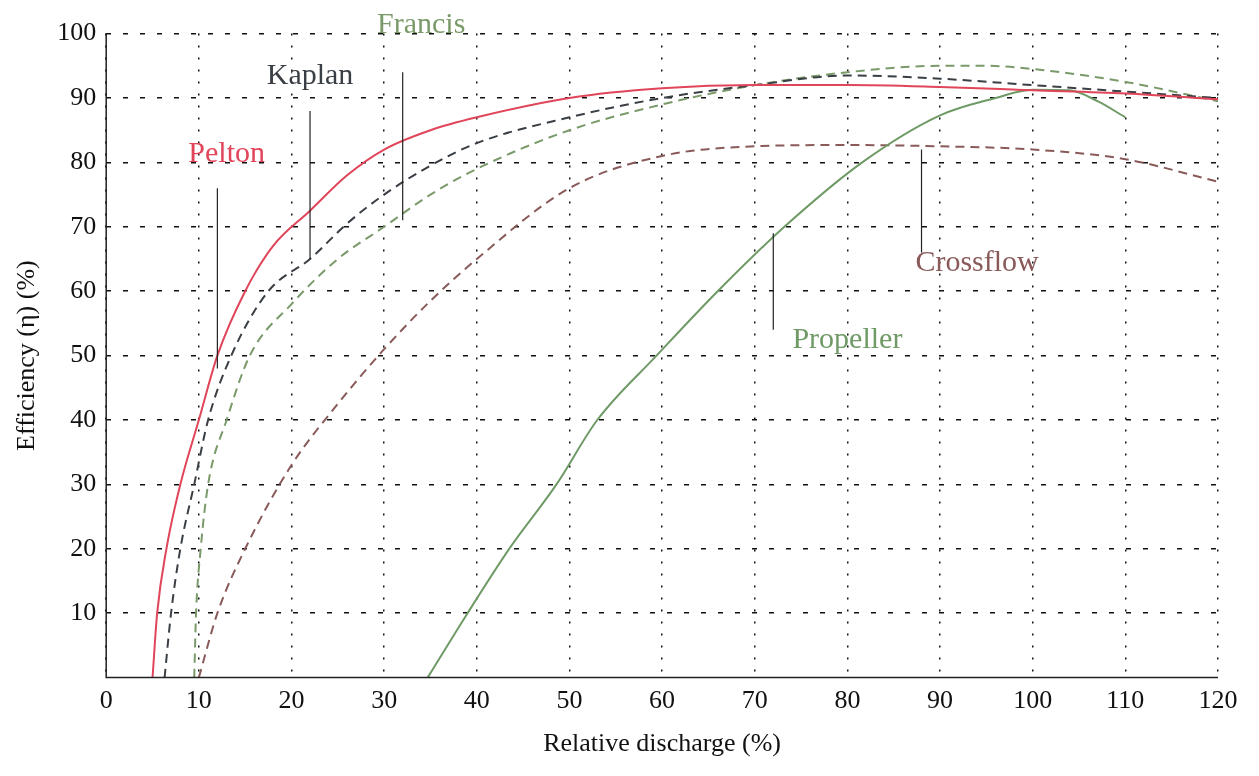 The width and height of the screenshot is (1259, 776). What do you see at coordinates (662, 700) in the screenshot?
I see `x-tick-label: 60` at bounding box center [662, 700].